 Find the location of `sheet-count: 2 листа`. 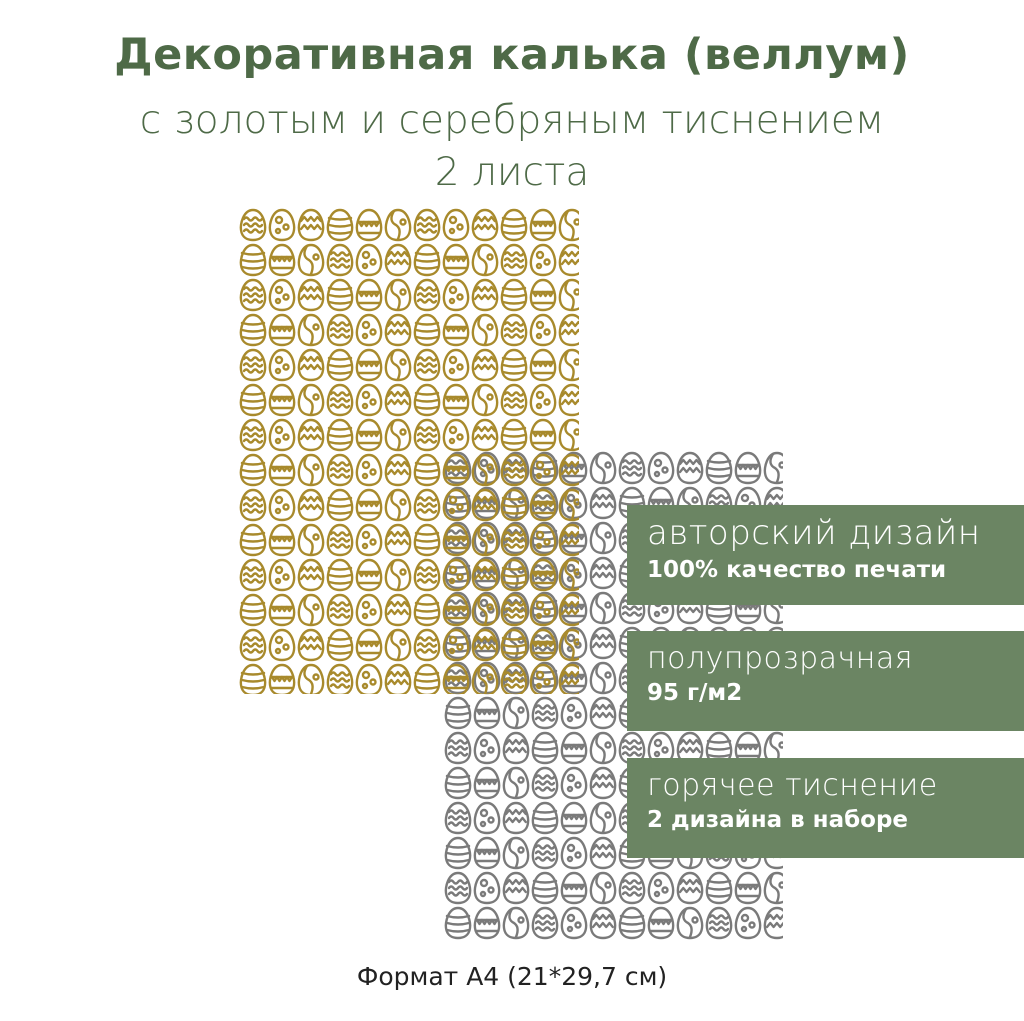

sheet-count: 2 листа is located at coordinates (512, 172).